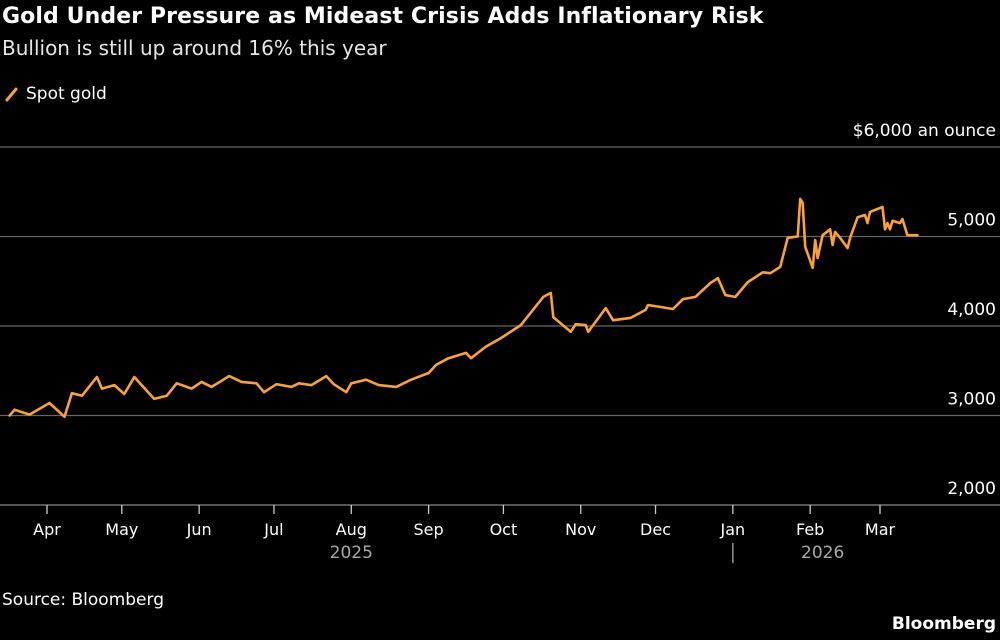 The height and width of the screenshot is (640, 1000). What do you see at coordinates (351, 553) in the screenshot?
I see `year-label: 2025` at bounding box center [351, 553].